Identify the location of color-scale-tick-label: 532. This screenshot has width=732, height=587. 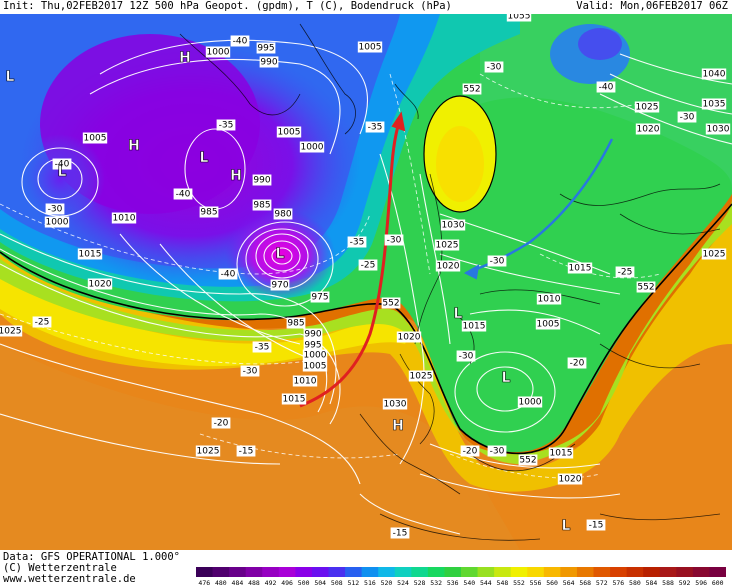
(436, 583).